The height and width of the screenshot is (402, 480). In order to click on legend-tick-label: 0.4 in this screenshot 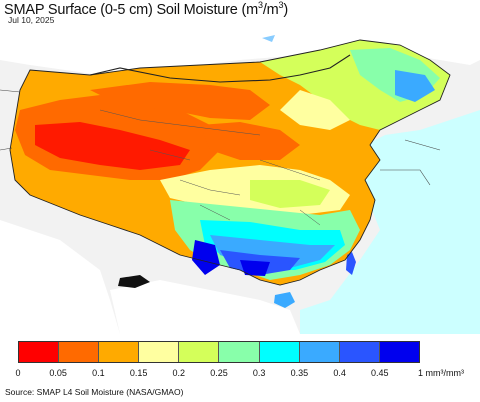, I will do `click(339, 373)`.